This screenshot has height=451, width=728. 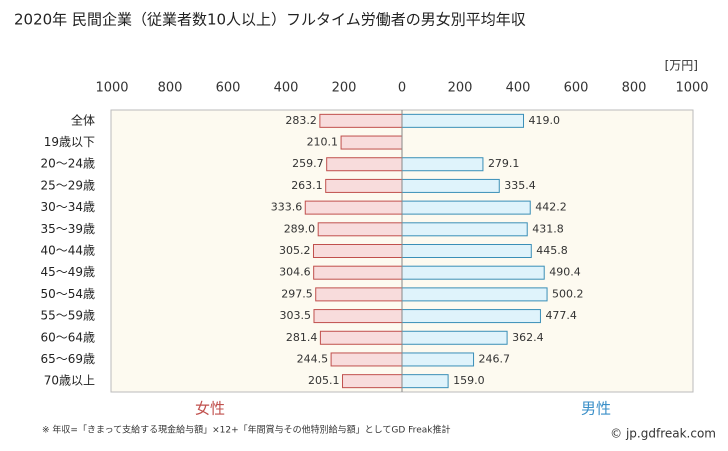 I want to click on value-label: 283.2, so click(x=301, y=120).